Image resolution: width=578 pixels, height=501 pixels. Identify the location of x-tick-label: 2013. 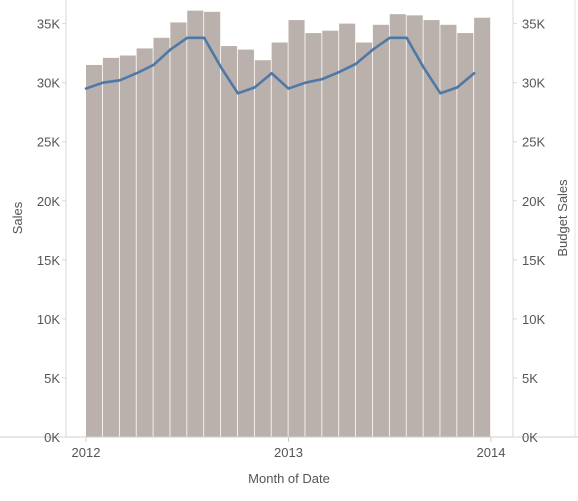
(288, 452).